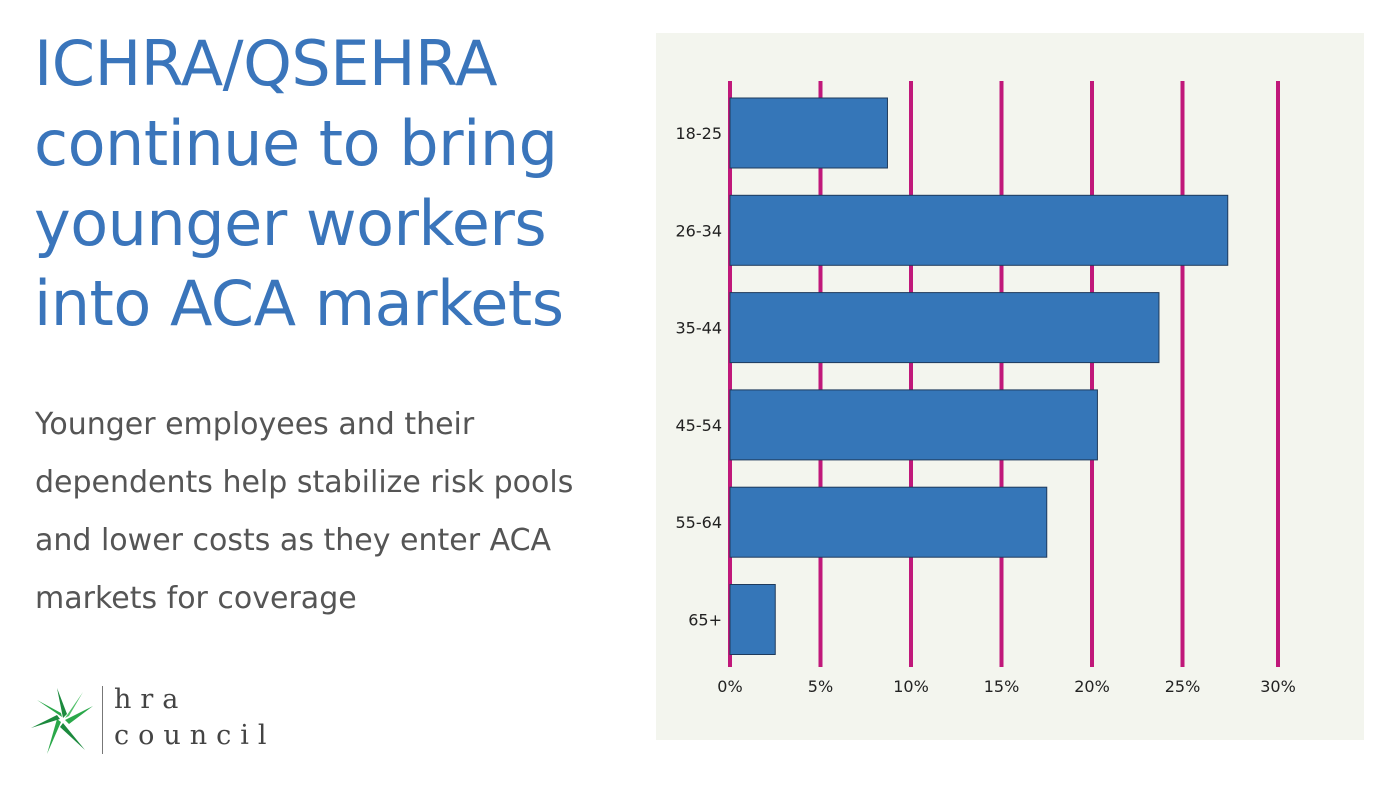  I want to click on logo-word-hra: hra, so click(151, 699).